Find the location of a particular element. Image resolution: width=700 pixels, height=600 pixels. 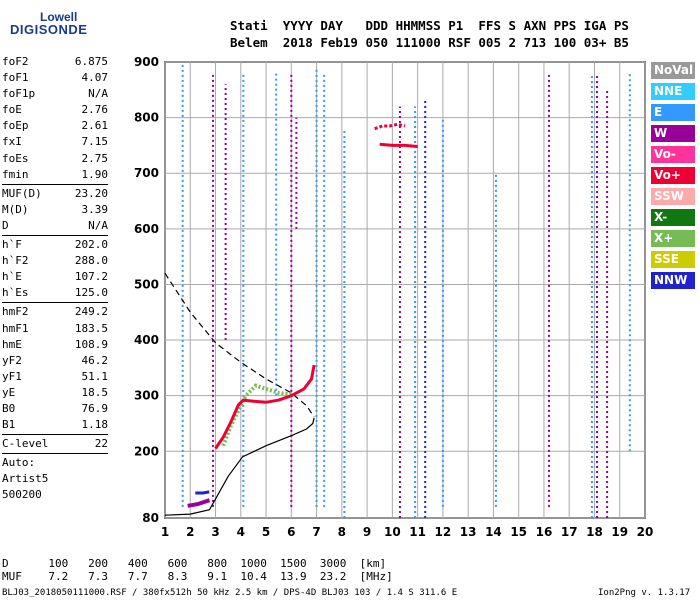

header-label-9: PPS is located at coordinates (568, 25).